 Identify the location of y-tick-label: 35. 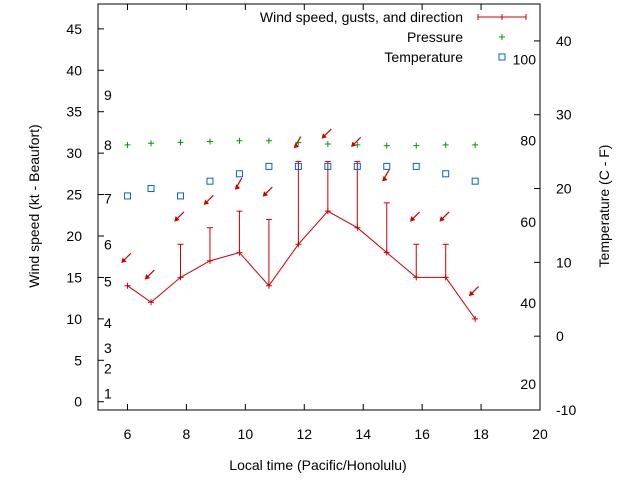
(74, 112).